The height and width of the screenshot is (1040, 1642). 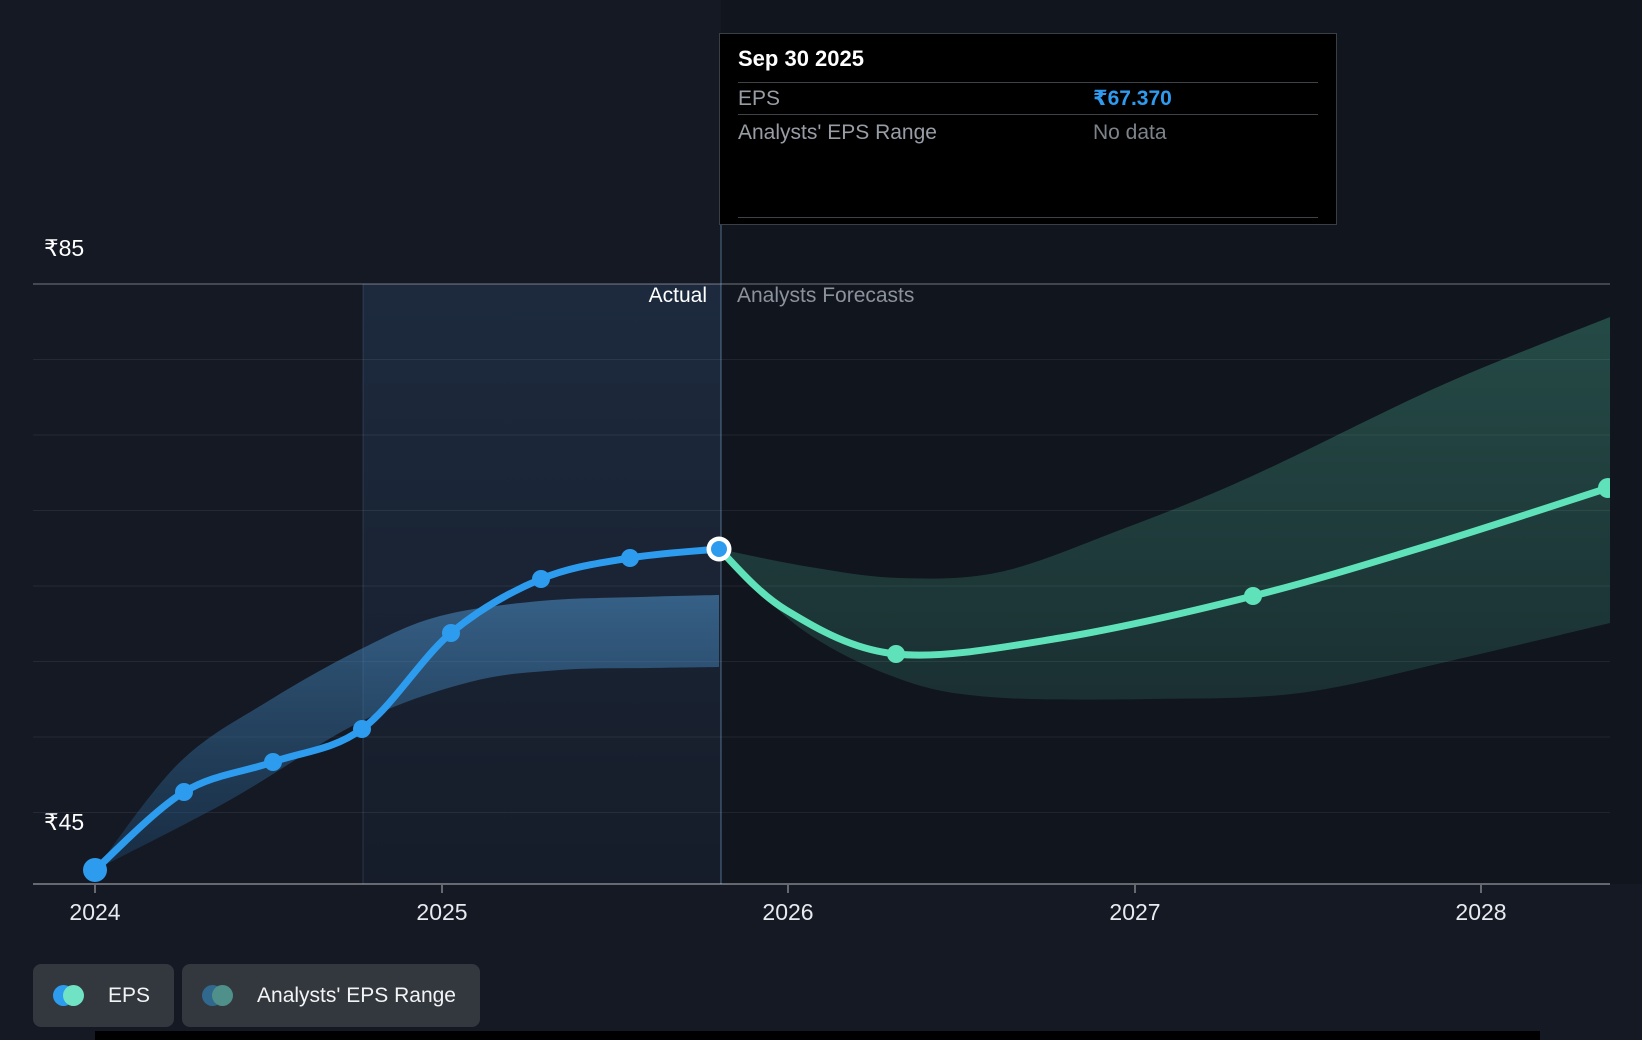 What do you see at coordinates (719, 549) in the screenshot?
I see `hovered-eps-point` at bounding box center [719, 549].